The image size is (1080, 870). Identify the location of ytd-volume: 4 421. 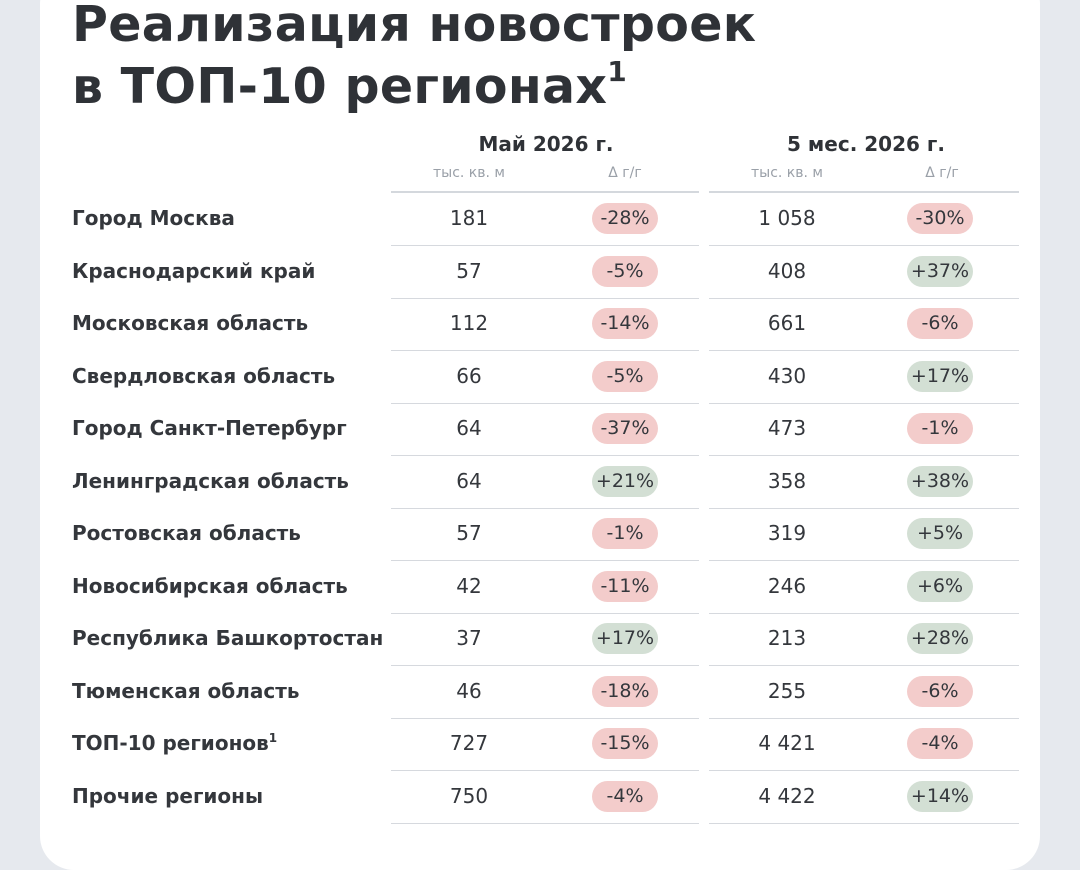
(787, 743).